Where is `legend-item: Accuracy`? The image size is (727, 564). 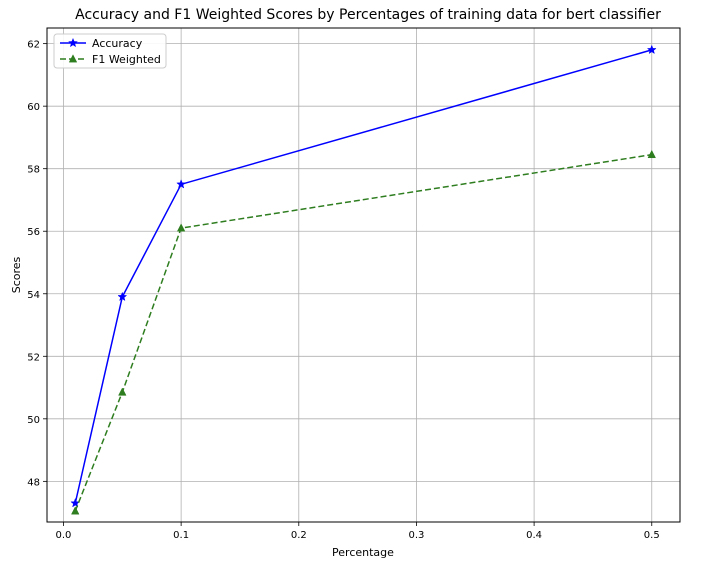
legend-item: Accuracy is located at coordinates (101, 43).